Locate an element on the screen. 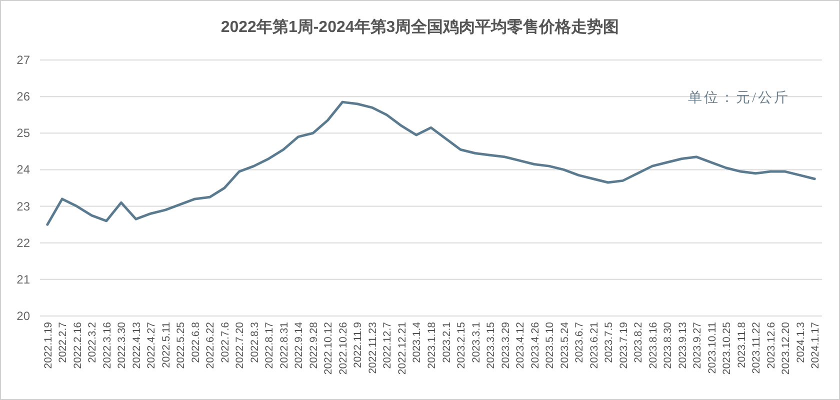 The image size is (840, 400). x-tick-label: 2023.4.26 is located at coordinates (535, 345).